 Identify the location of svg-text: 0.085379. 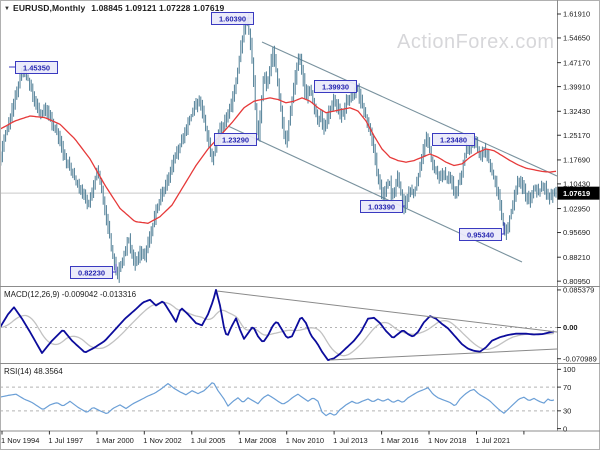
(578, 290).